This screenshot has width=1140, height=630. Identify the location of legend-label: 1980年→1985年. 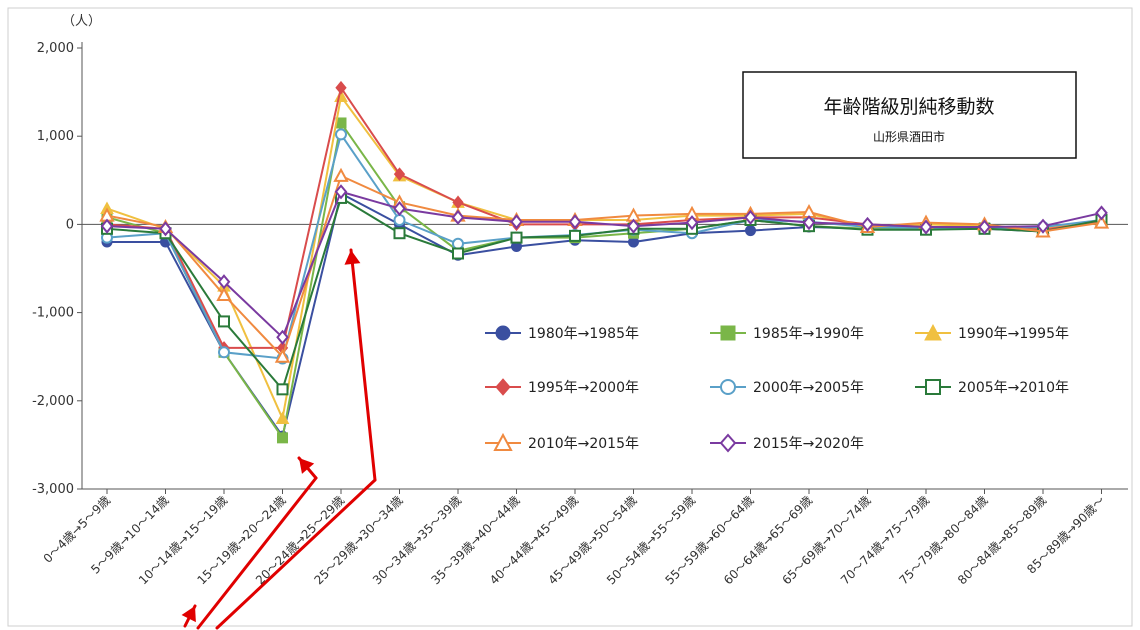
(583, 334).